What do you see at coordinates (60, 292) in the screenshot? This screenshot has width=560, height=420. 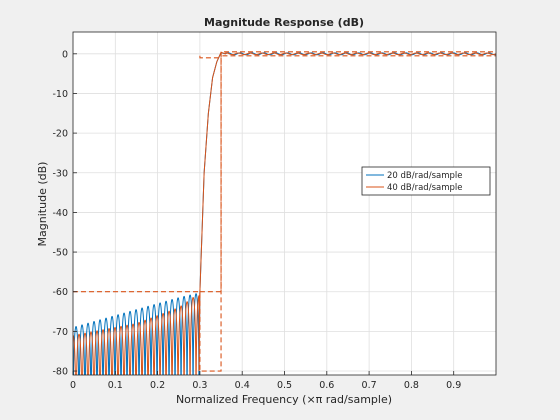 I see `y-tick-label: -60` at bounding box center [60, 292].